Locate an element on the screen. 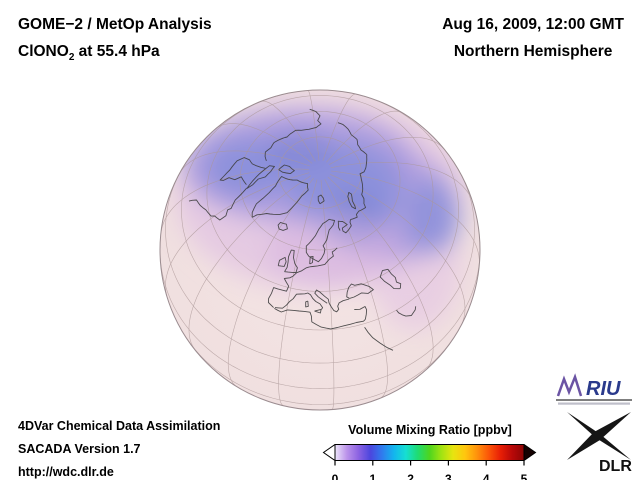 The height and width of the screenshot is (480, 640). dlr-logo: DLR is located at coordinates (599, 444).